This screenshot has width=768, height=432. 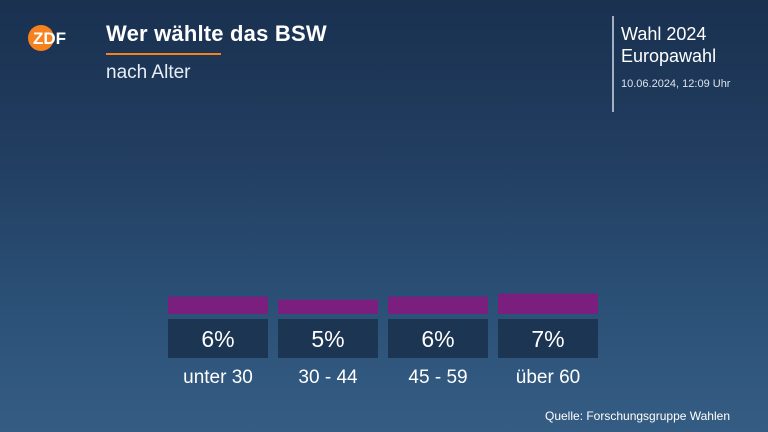 What do you see at coordinates (437, 377) in the screenshot?
I see `category-label-3: 45 - 59` at bounding box center [437, 377].